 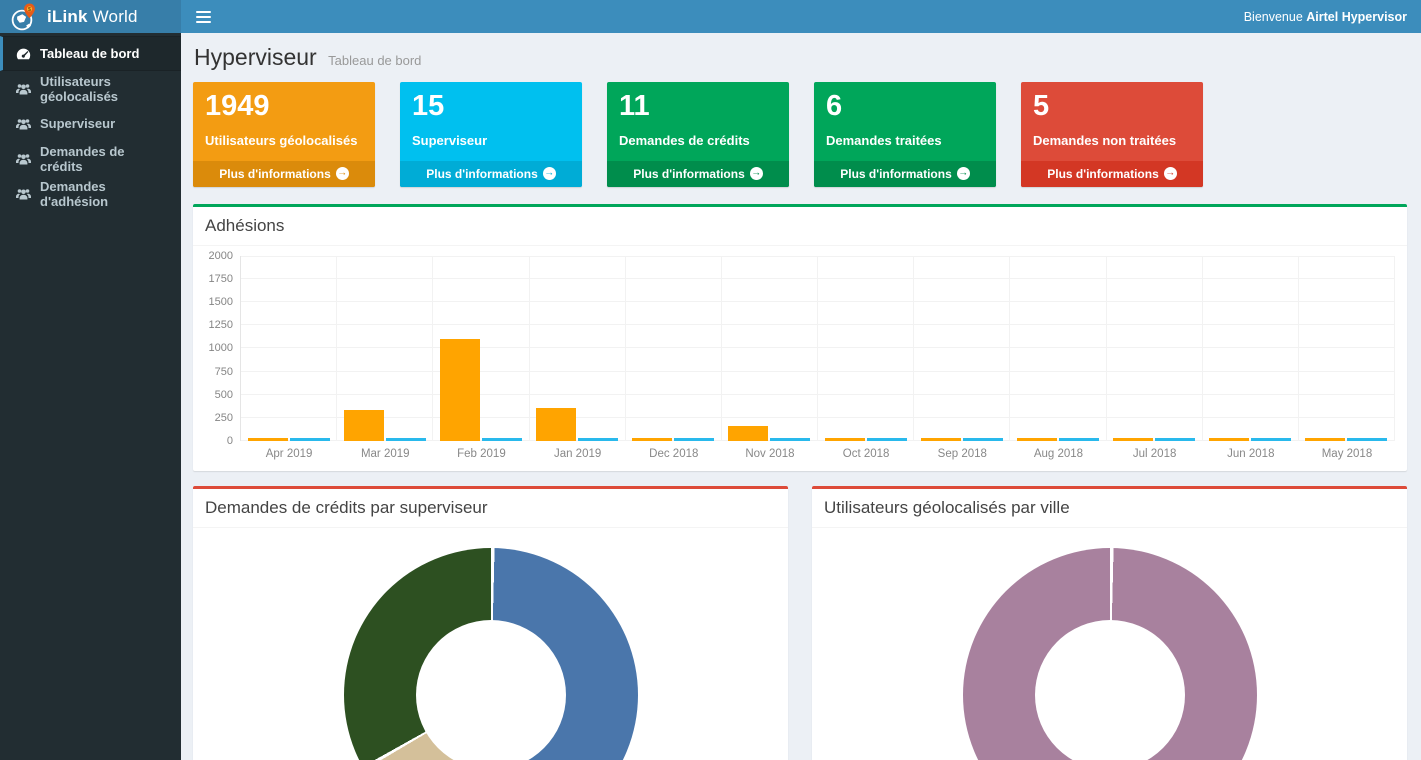 What do you see at coordinates (1041, 106) in the screenshot?
I see `stat-value: 5` at bounding box center [1041, 106].